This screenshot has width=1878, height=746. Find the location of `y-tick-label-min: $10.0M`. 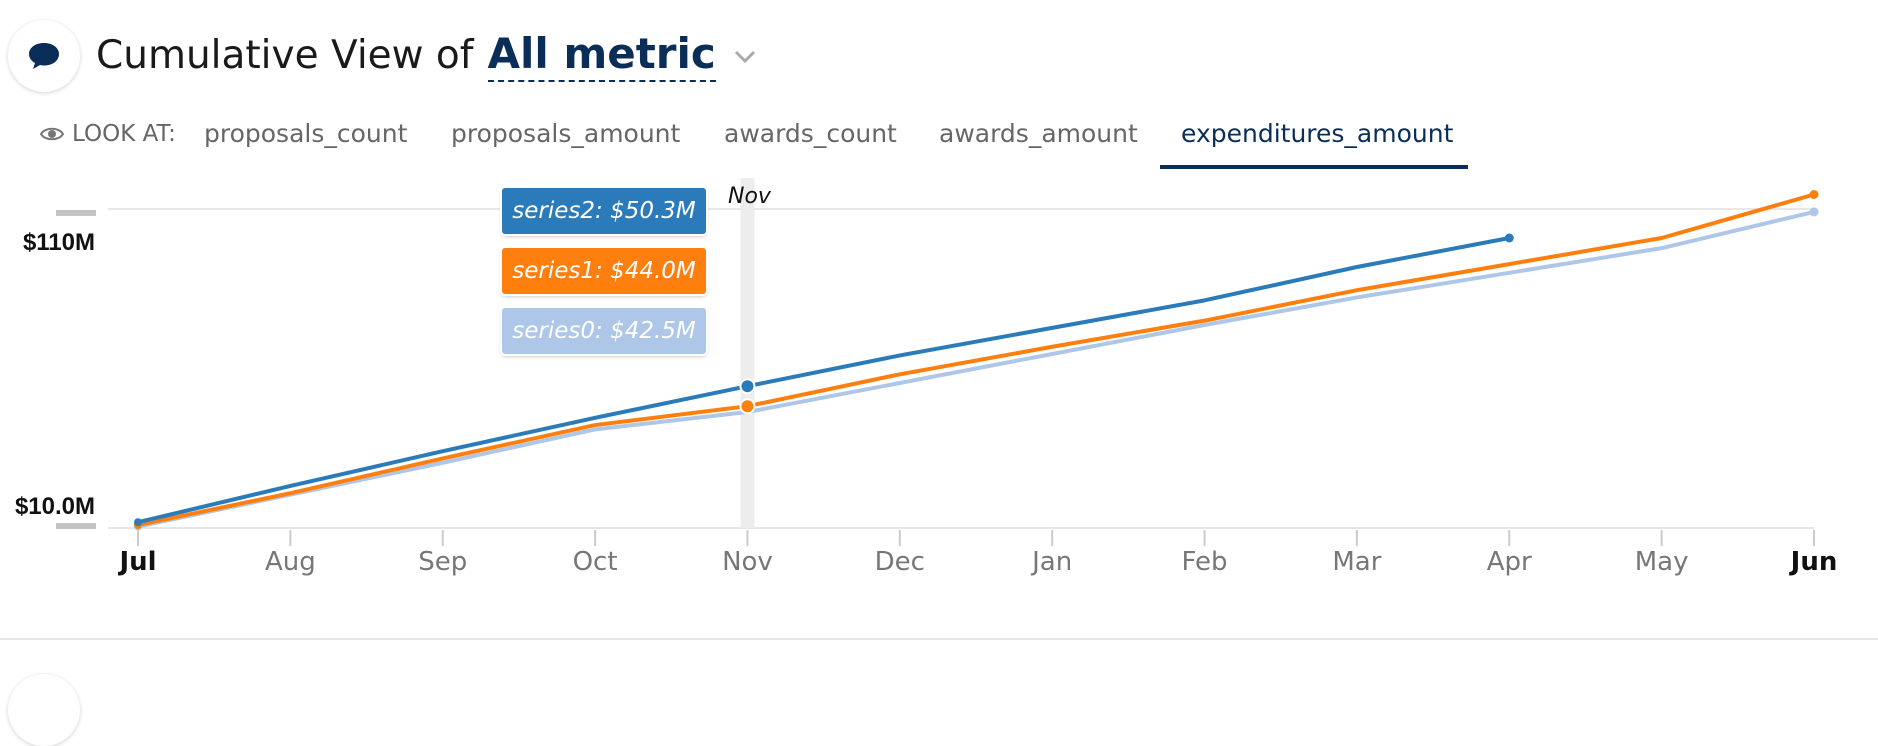

y-tick-label-min: $10.0M is located at coordinates (55, 506).